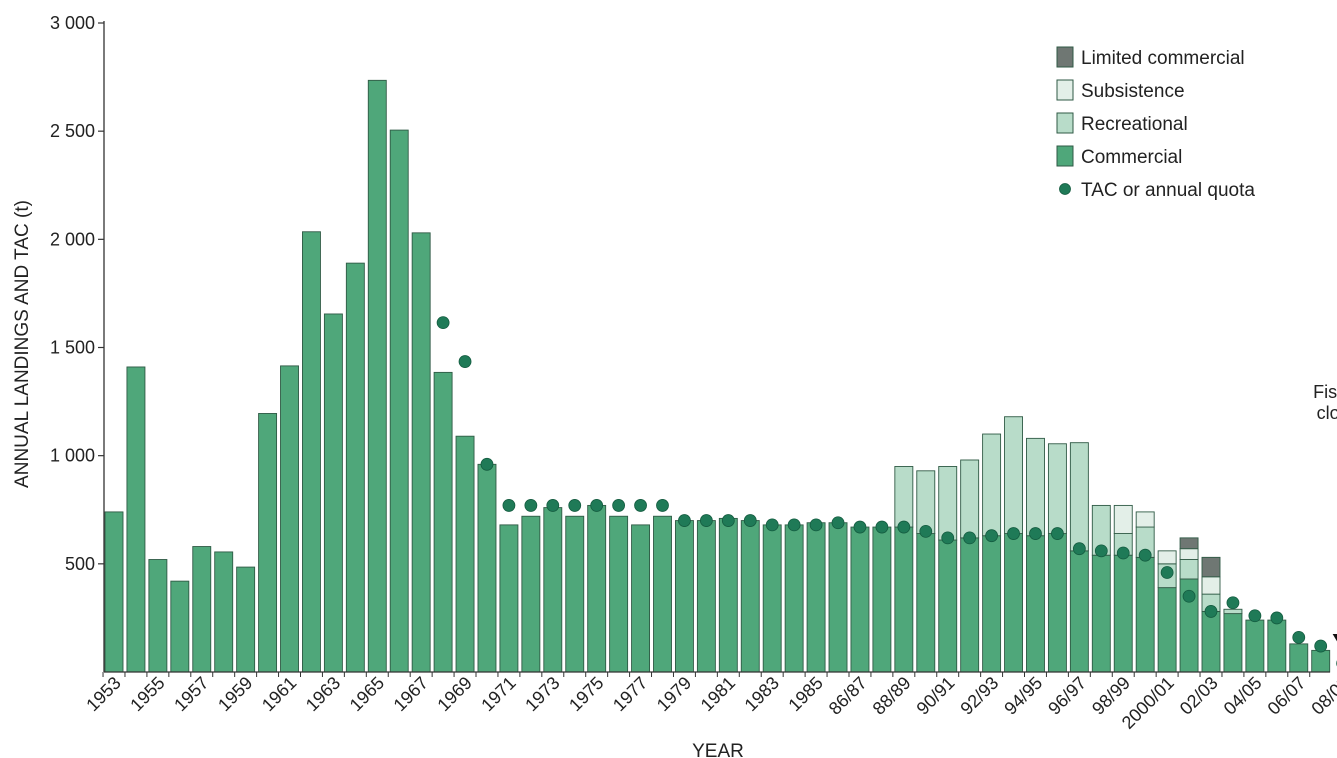  Describe the element at coordinates (498, 694) in the screenshot. I see `x-tick-label: 1971` at that location.